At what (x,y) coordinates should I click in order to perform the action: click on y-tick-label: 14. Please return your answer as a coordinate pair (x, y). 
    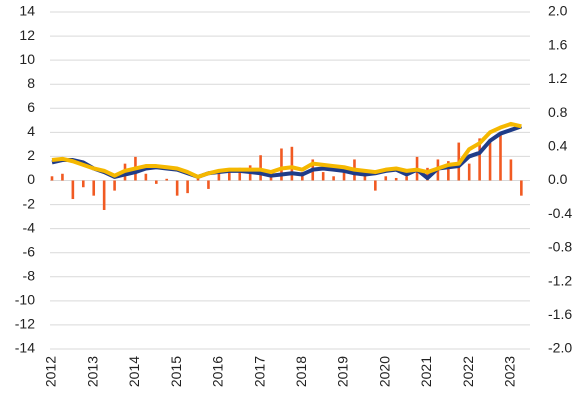
    Looking at the image, I should click on (27, 11).